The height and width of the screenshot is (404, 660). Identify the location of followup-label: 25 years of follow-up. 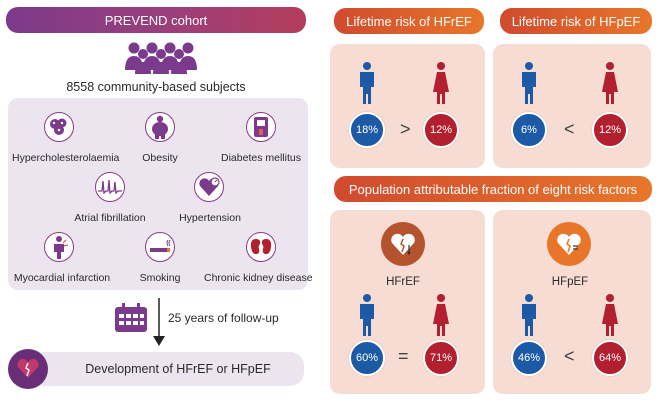
(223, 318).